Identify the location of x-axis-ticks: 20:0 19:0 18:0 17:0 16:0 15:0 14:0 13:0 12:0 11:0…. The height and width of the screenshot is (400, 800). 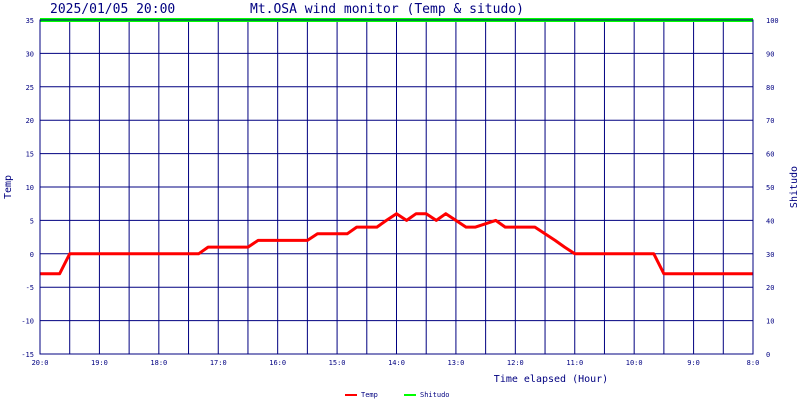
(396, 363).